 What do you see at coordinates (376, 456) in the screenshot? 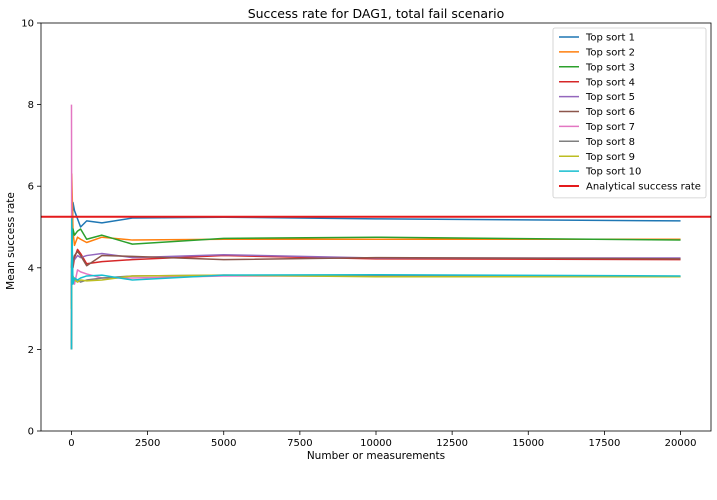
I see `x-axis-label: Number or measurements` at bounding box center [376, 456].